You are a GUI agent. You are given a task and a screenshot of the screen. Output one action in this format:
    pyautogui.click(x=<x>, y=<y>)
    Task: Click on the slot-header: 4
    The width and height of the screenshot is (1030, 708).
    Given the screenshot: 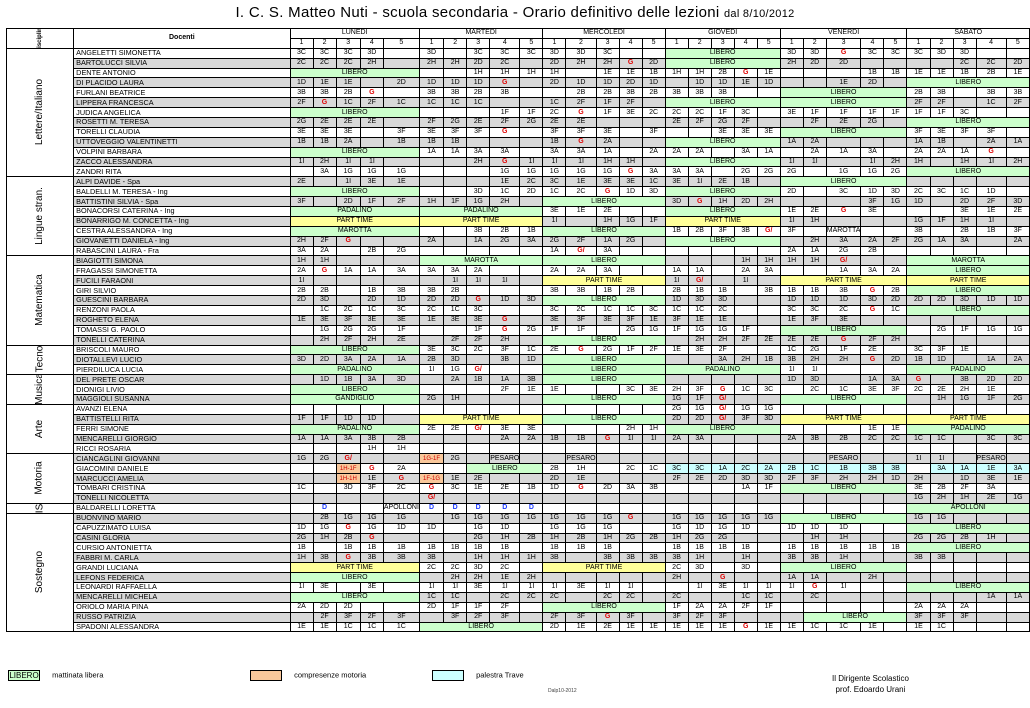 What is the action you would take?
    pyautogui.click(x=630, y=43)
    